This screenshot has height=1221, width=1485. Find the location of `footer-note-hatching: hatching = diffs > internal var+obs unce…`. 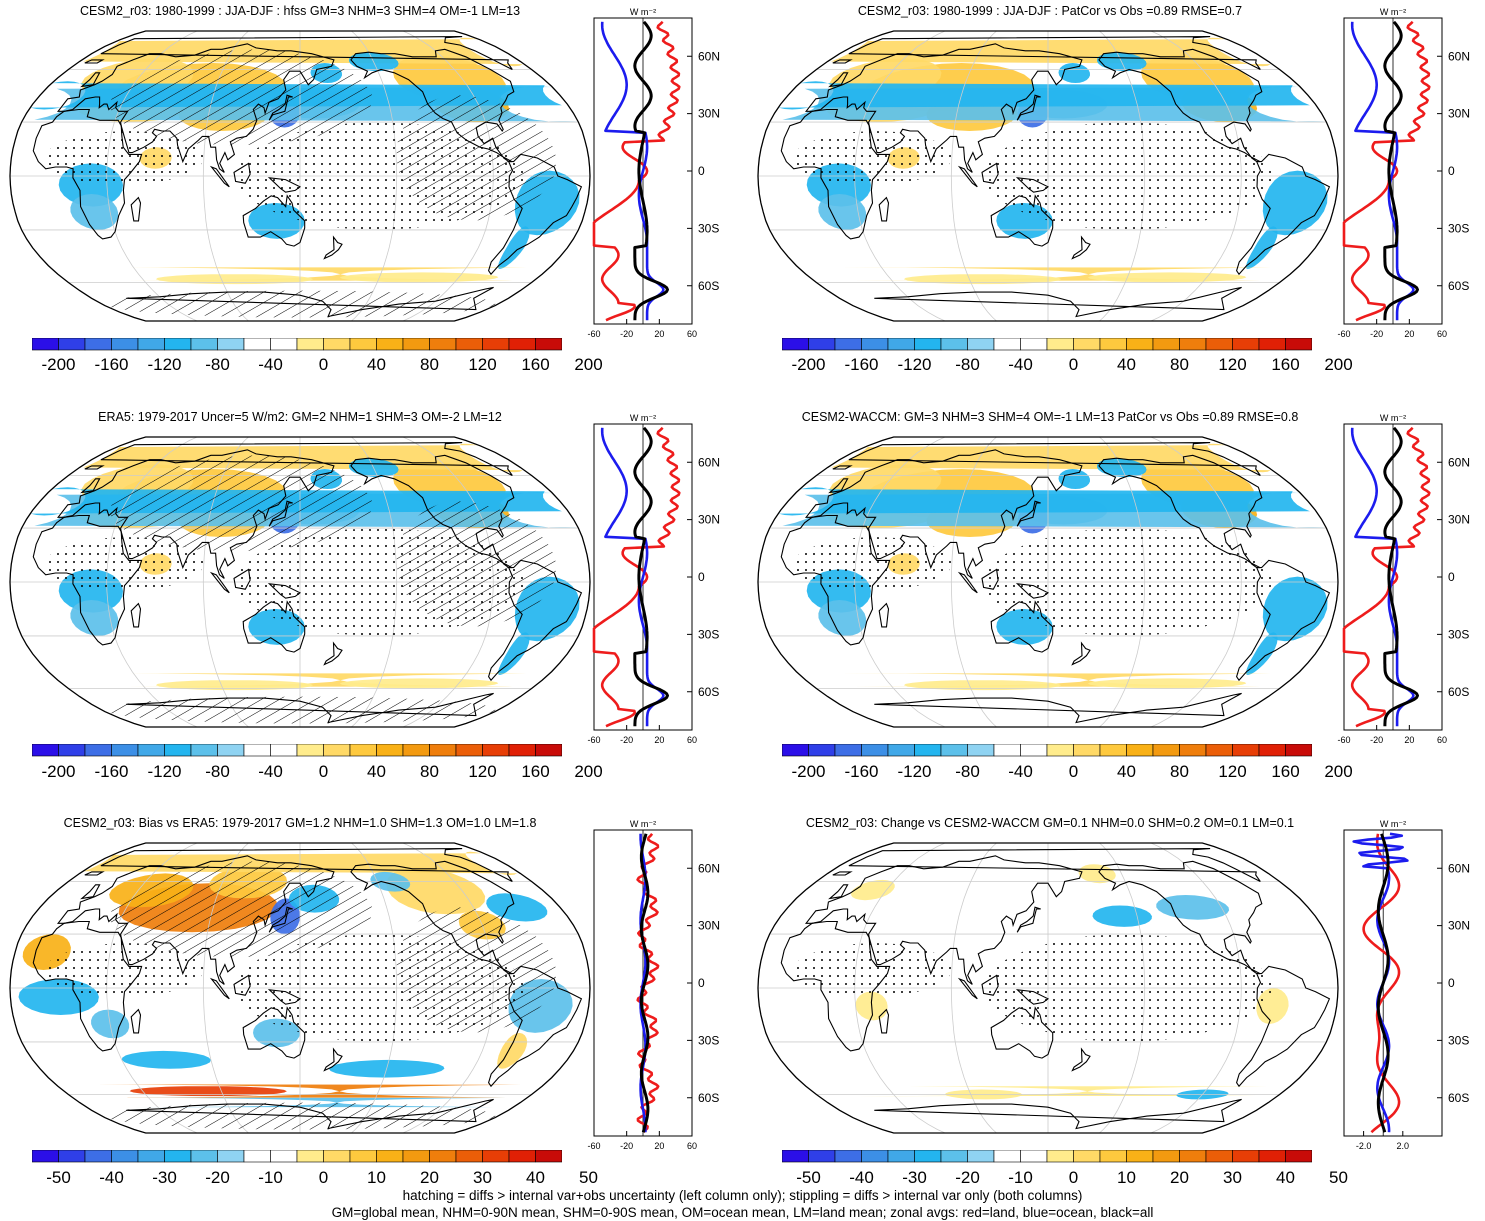

footer-note-hatching: hatching = diffs > internal var+obs unce… is located at coordinates (742, 1195).